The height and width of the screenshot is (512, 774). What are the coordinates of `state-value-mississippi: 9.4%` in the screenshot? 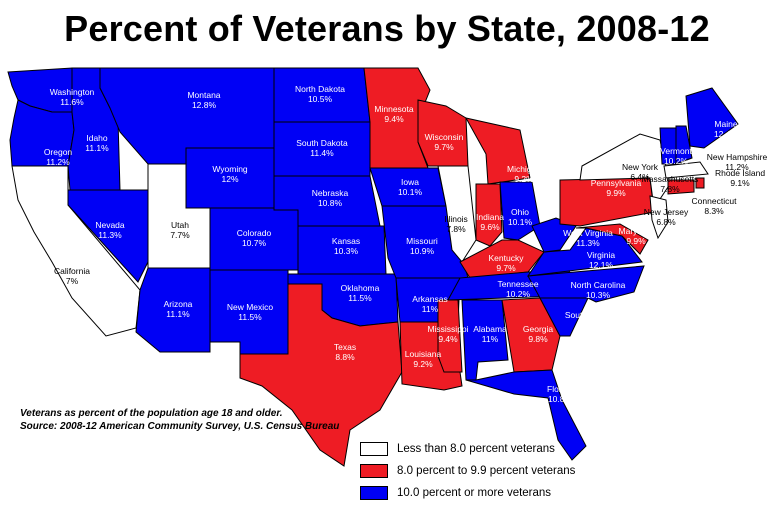 It's located at (448, 339).